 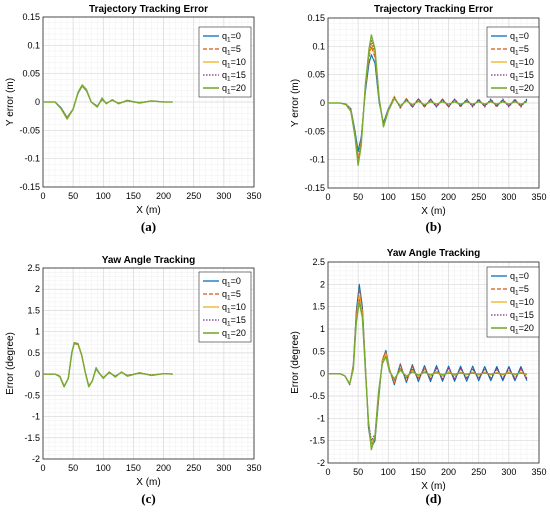 What do you see at coordinates (149, 260) in the screenshot?
I see `chart-title: Yaw Angle Tracking` at bounding box center [149, 260].